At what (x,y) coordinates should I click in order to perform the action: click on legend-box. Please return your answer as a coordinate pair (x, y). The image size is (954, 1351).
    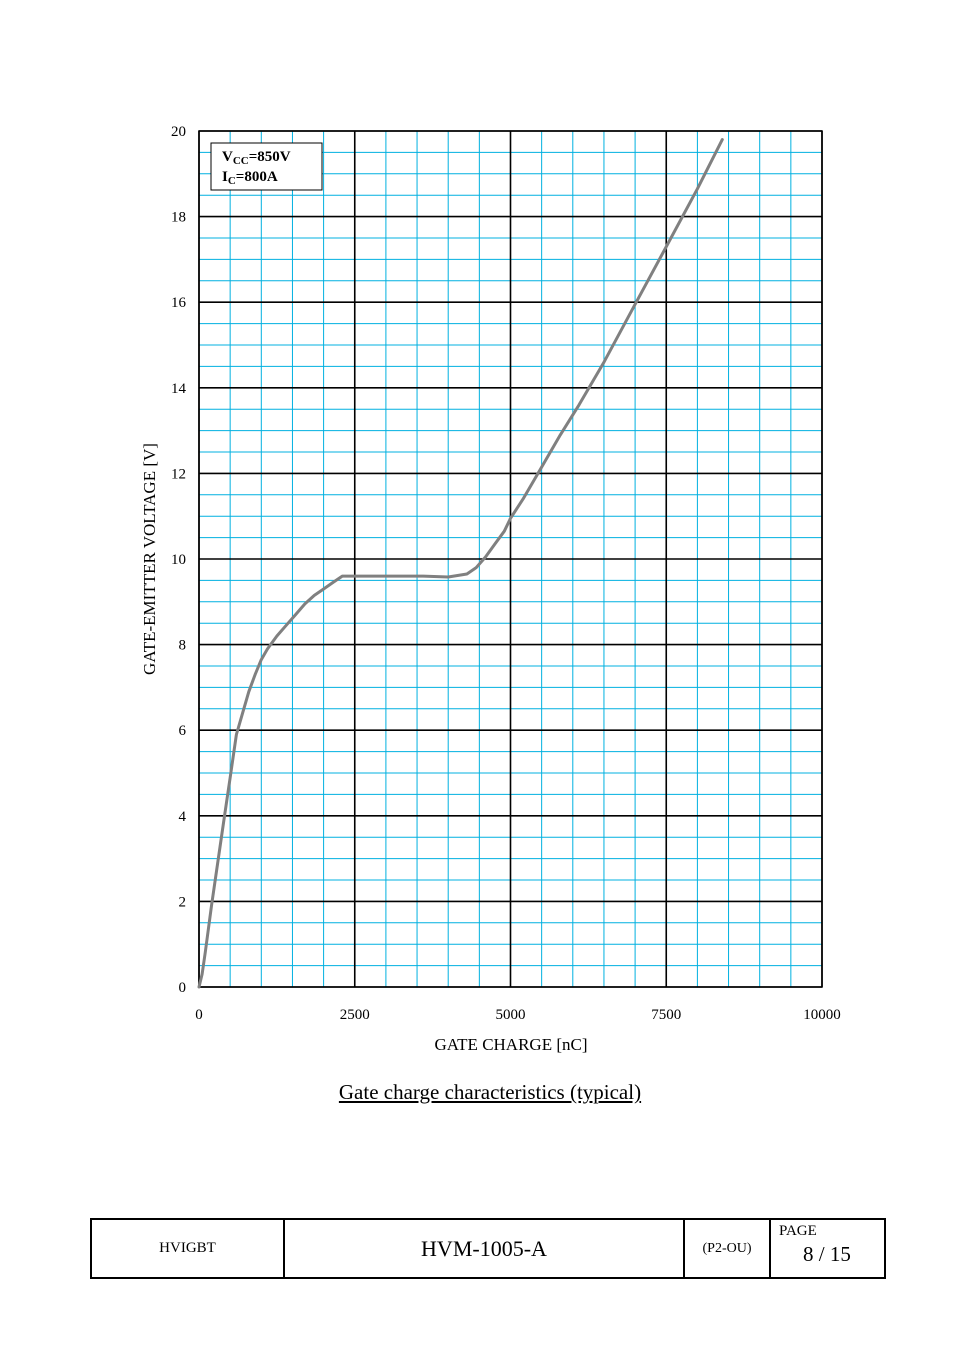
    Looking at the image, I should click on (266, 166).